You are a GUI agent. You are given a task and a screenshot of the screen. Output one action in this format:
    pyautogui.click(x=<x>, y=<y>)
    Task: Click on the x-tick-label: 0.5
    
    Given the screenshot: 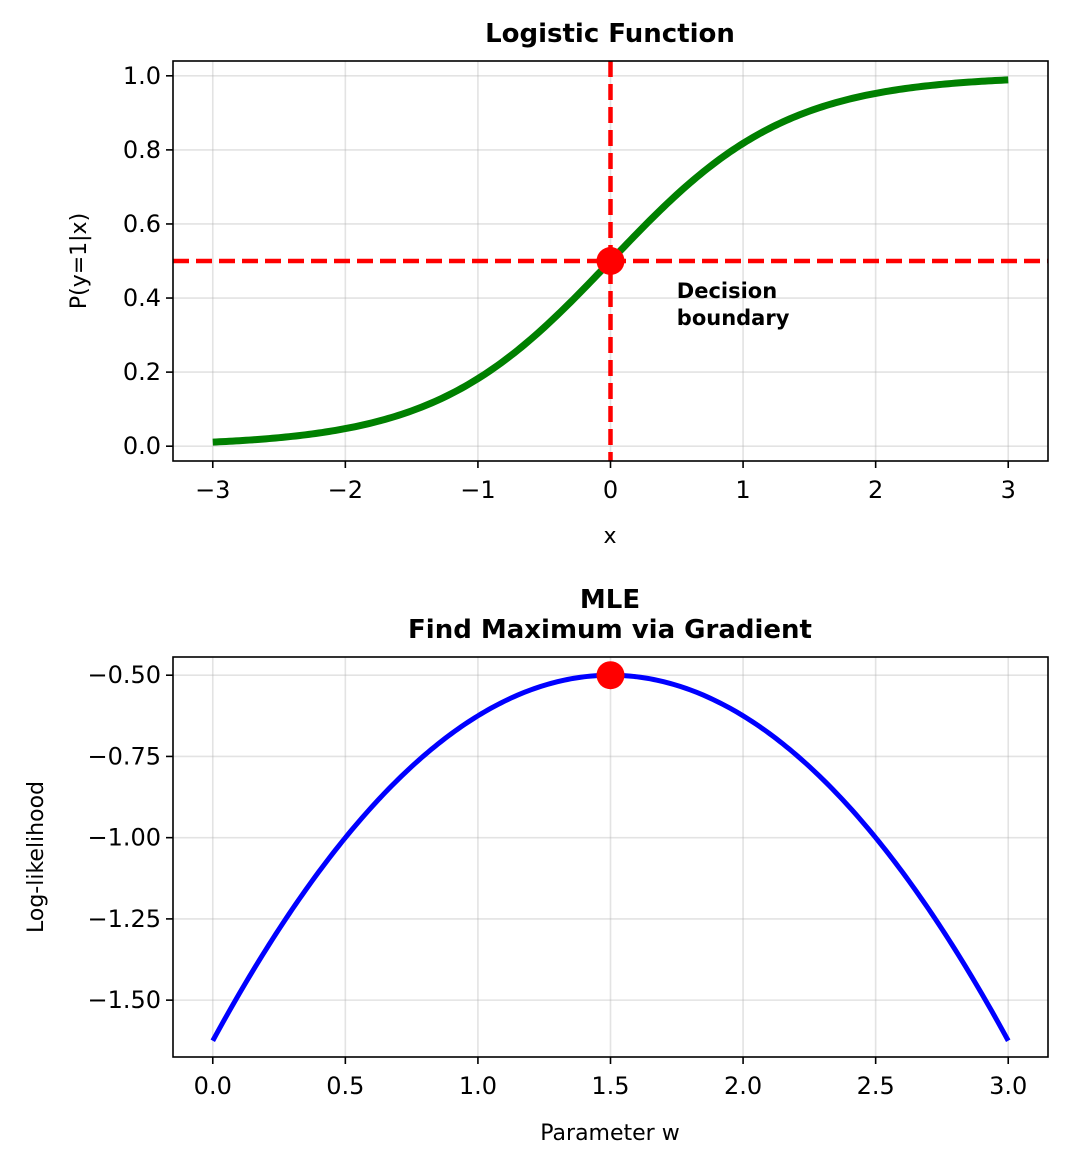 What is the action you would take?
    pyautogui.click(x=345, y=1086)
    